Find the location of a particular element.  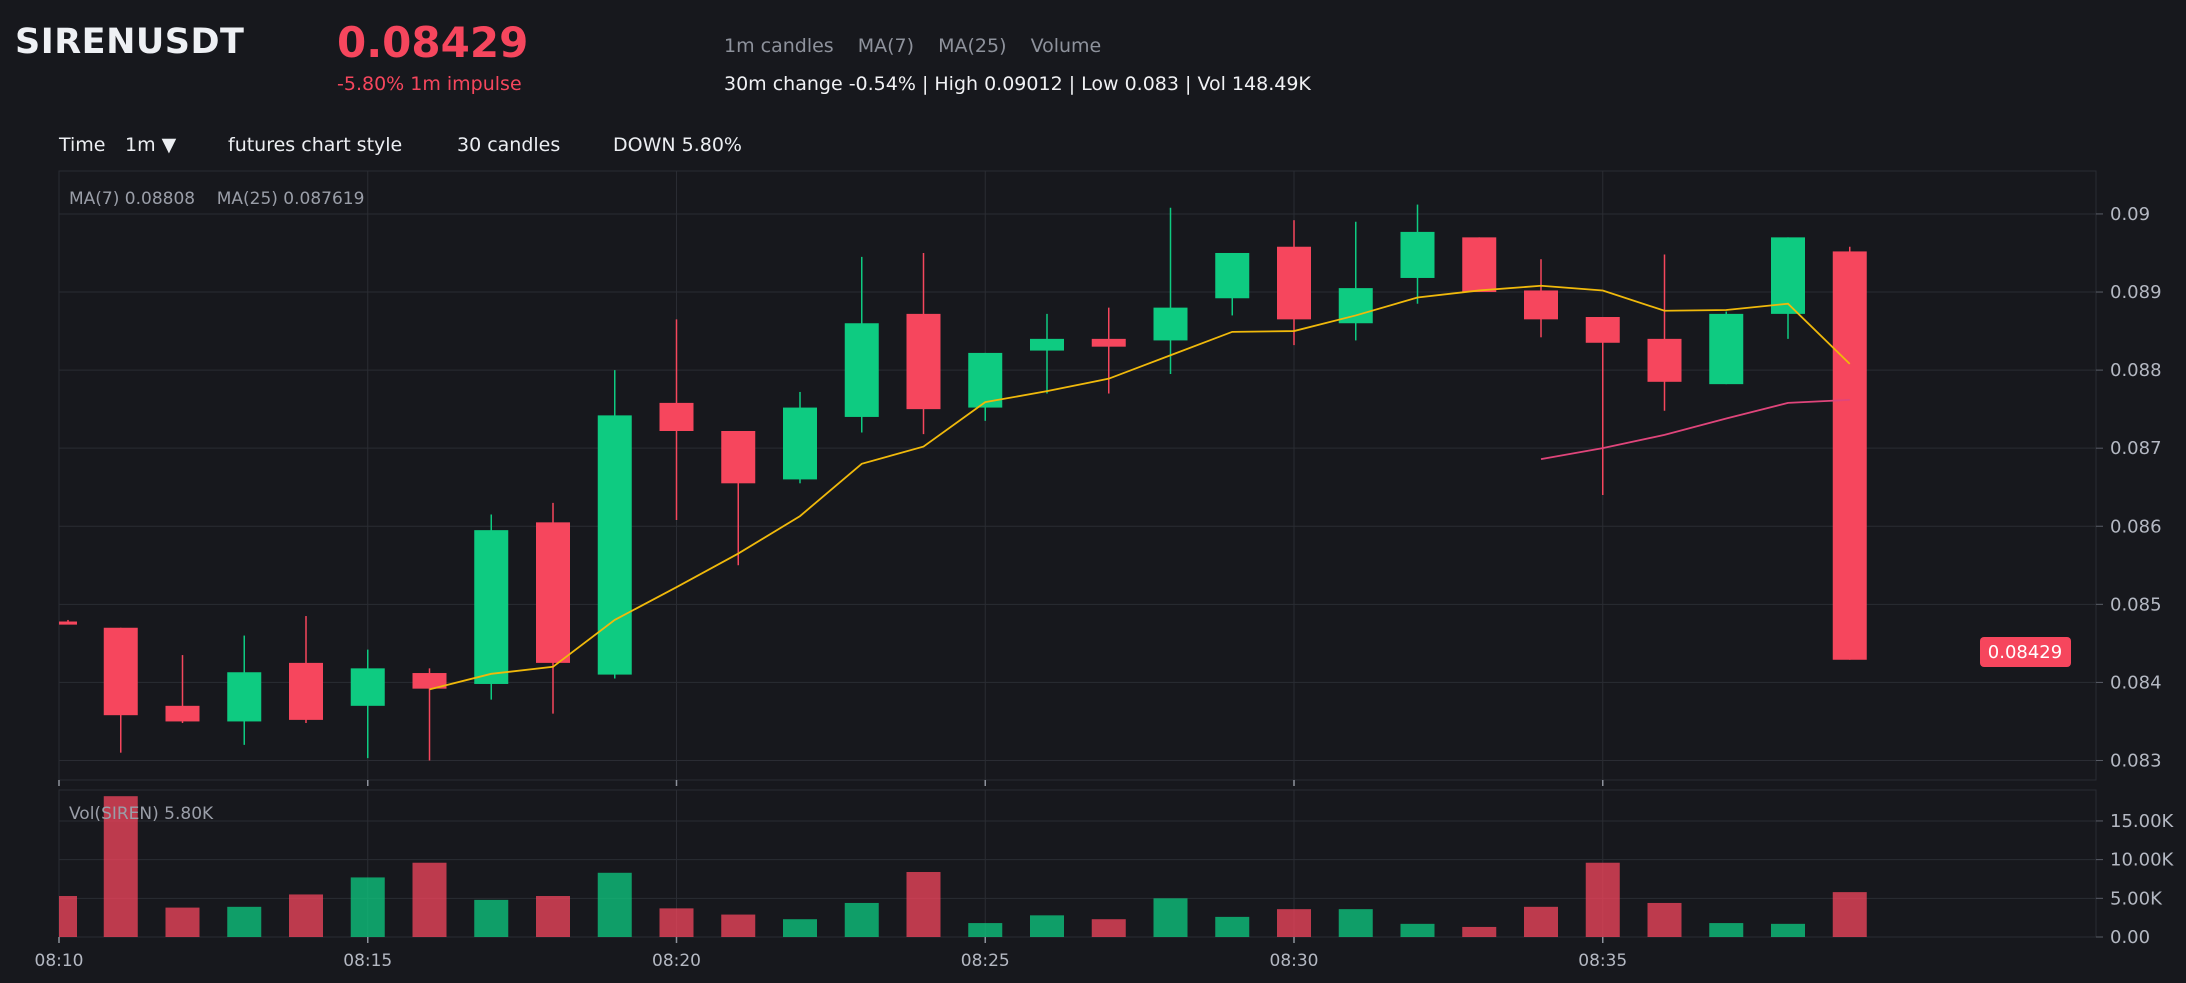

interval-dropdown: 1m ▼ is located at coordinates (151, 145).